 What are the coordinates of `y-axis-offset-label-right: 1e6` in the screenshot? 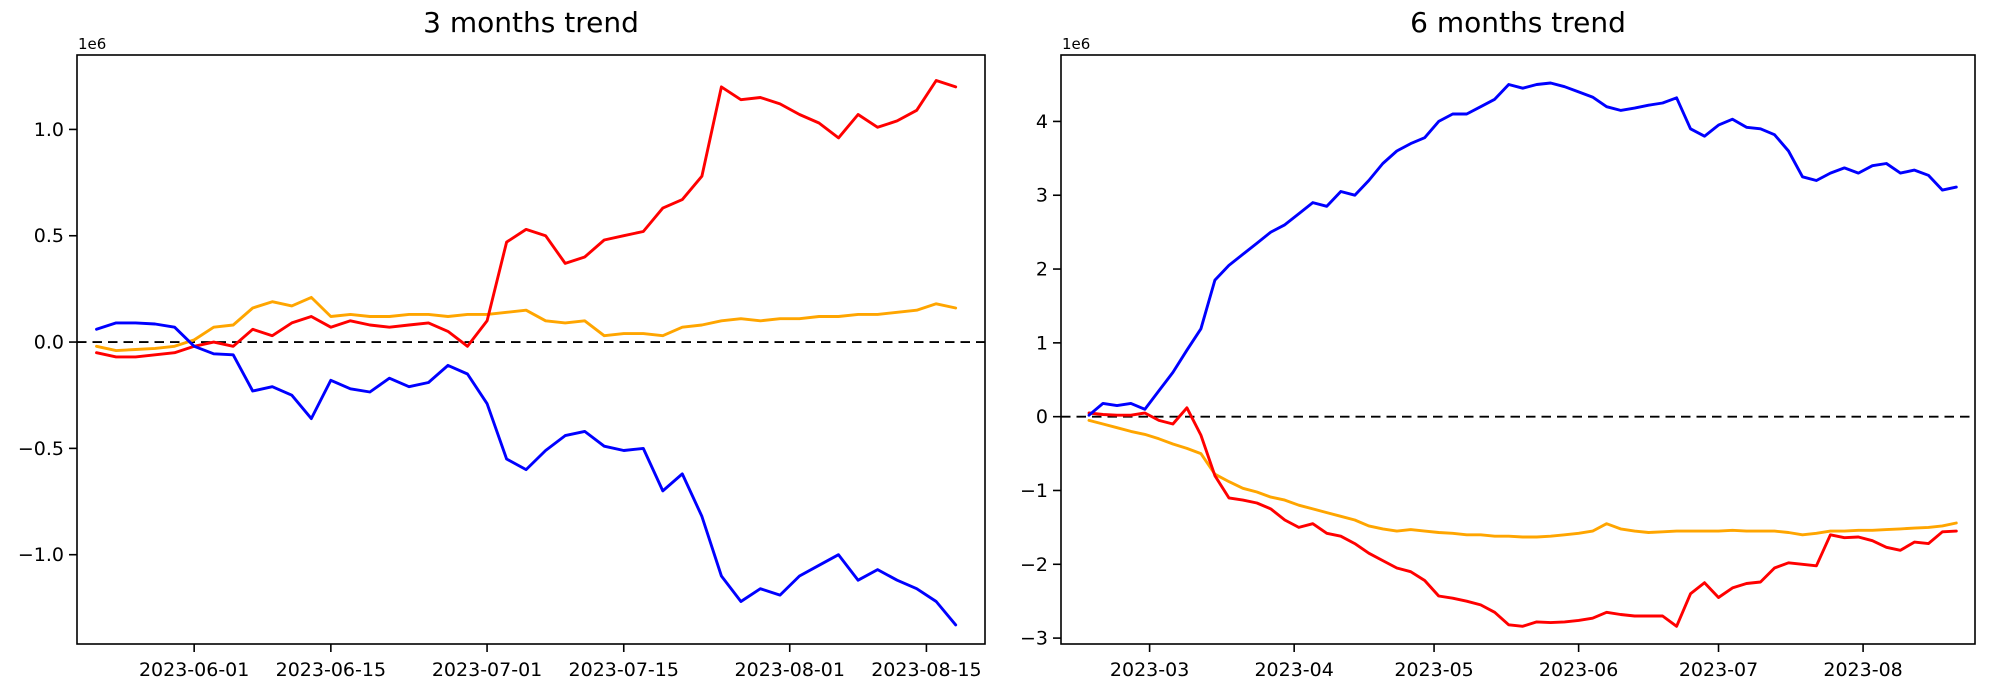 It's located at (1076, 44).